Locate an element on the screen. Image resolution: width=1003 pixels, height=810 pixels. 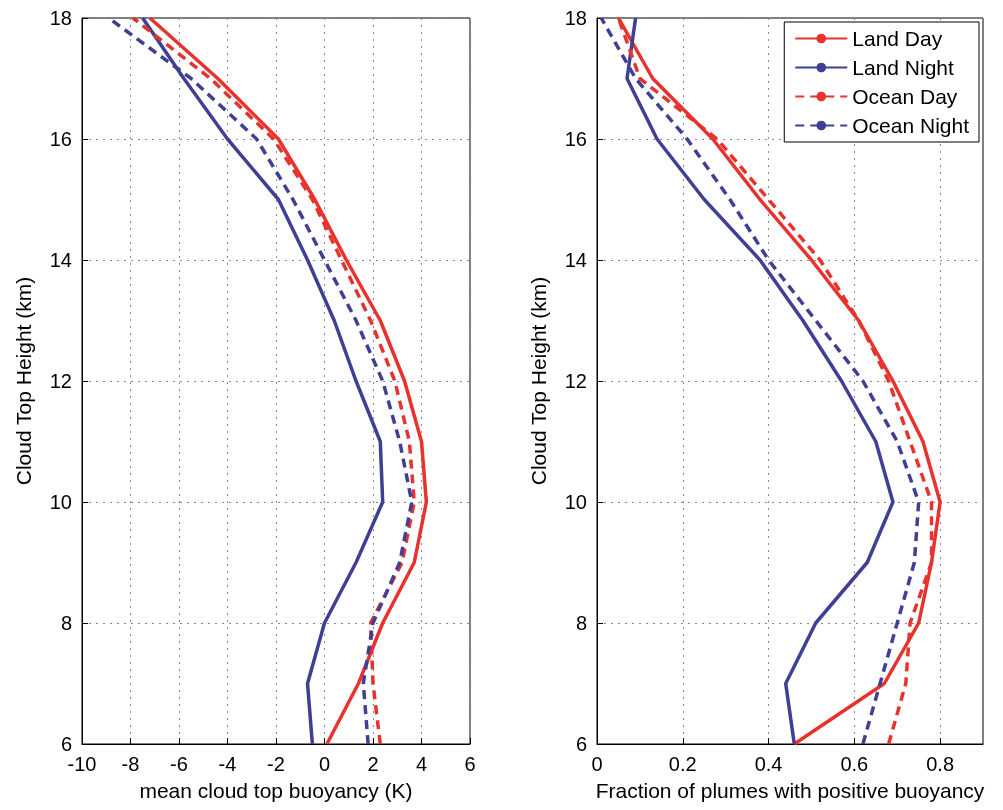
x-tick-label: 0.8 is located at coordinates (940, 764).